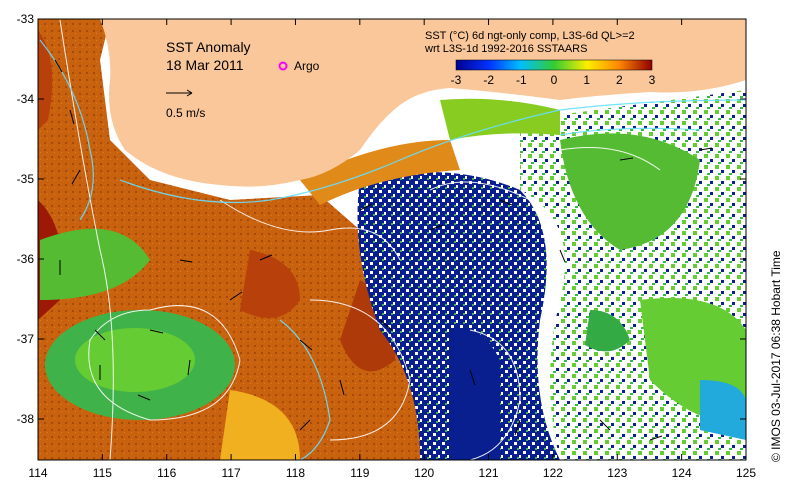 The height and width of the screenshot is (492, 790). What do you see at coordinates (776, 356) in the screenshot?
I see `imos-credit: © IMOS 03-Jul-2017 06:38 Hobart Time` at bounding box center [776, 356].